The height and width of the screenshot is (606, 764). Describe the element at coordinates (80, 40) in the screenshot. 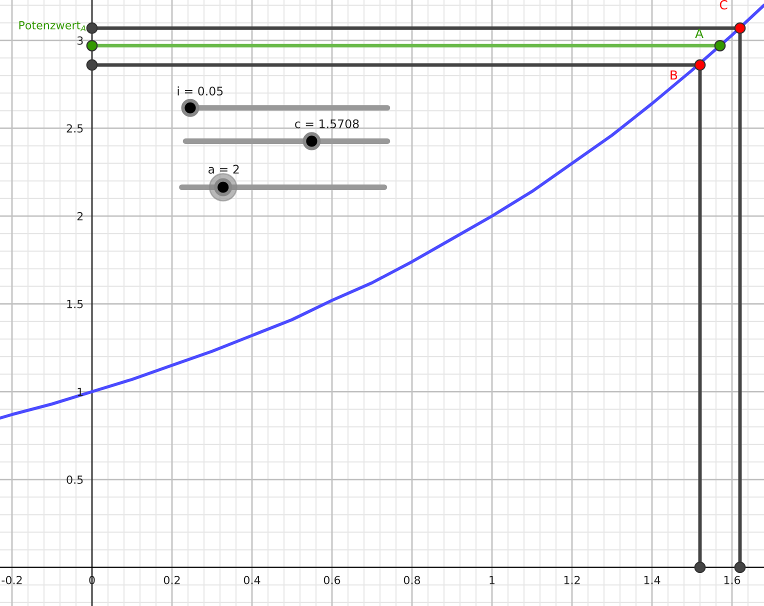

I see `y-tick-label: 3` at that location.